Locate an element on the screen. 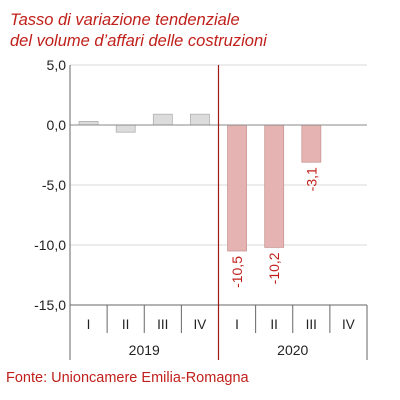 Image resolution: width=400 pixels, height=400 pixels. year-label-2020: 2020 is located at coordinates (292, 350).